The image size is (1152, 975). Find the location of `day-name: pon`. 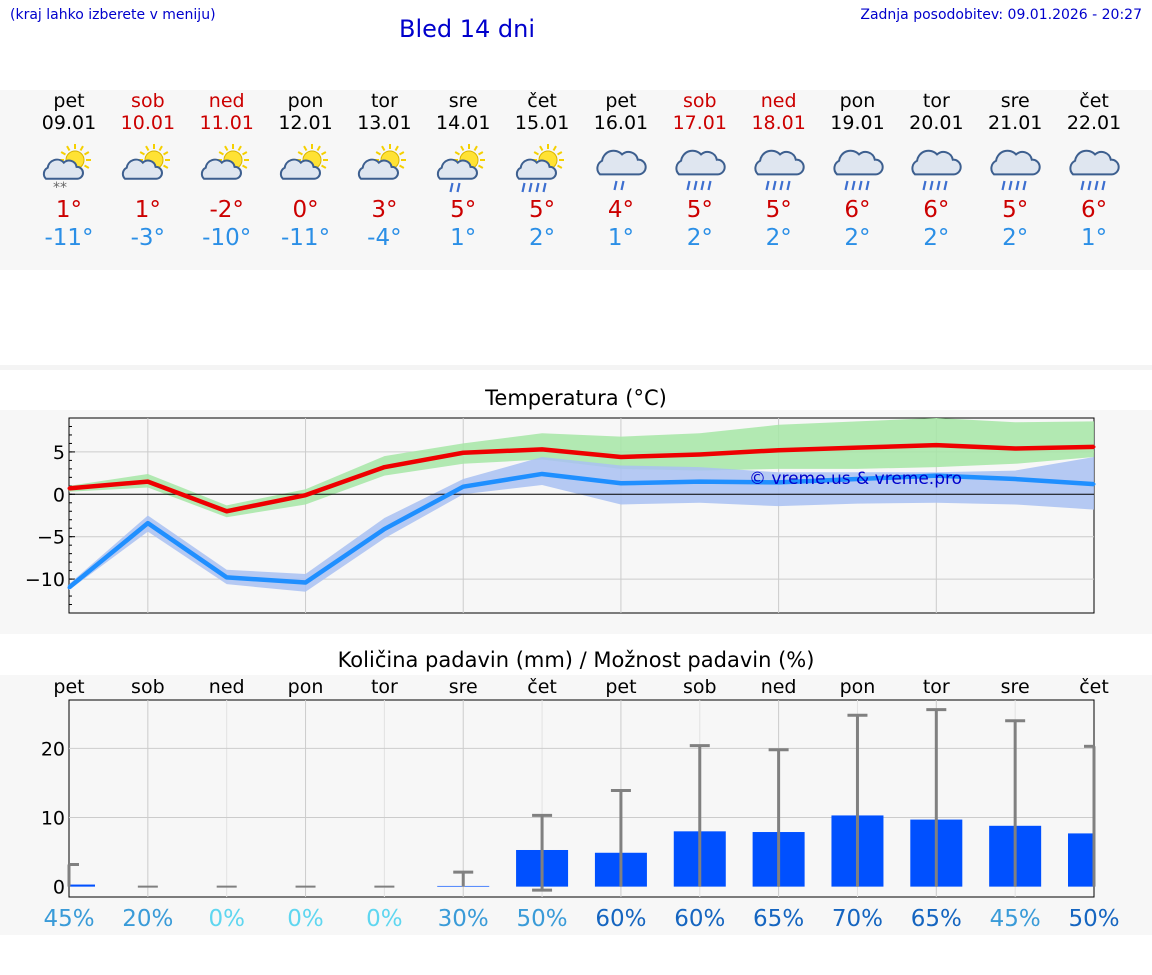

day-name: pon is located at coordinates (305, 101).